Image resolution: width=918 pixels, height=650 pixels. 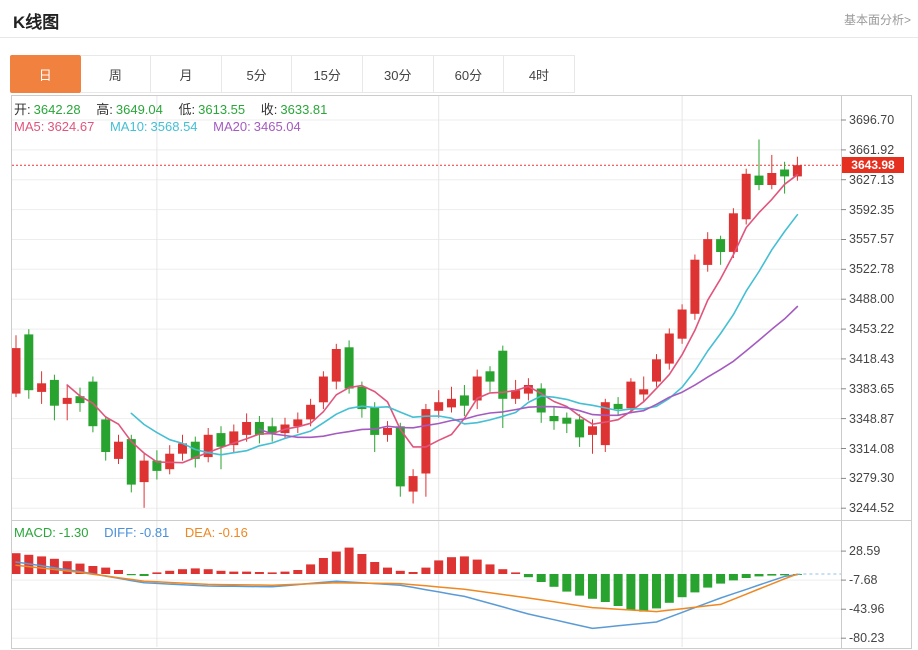 What do you see at coordinates (539, 74) in the screenshot?
I see `tab-4时: 4时` at bounding box center [539, 74].